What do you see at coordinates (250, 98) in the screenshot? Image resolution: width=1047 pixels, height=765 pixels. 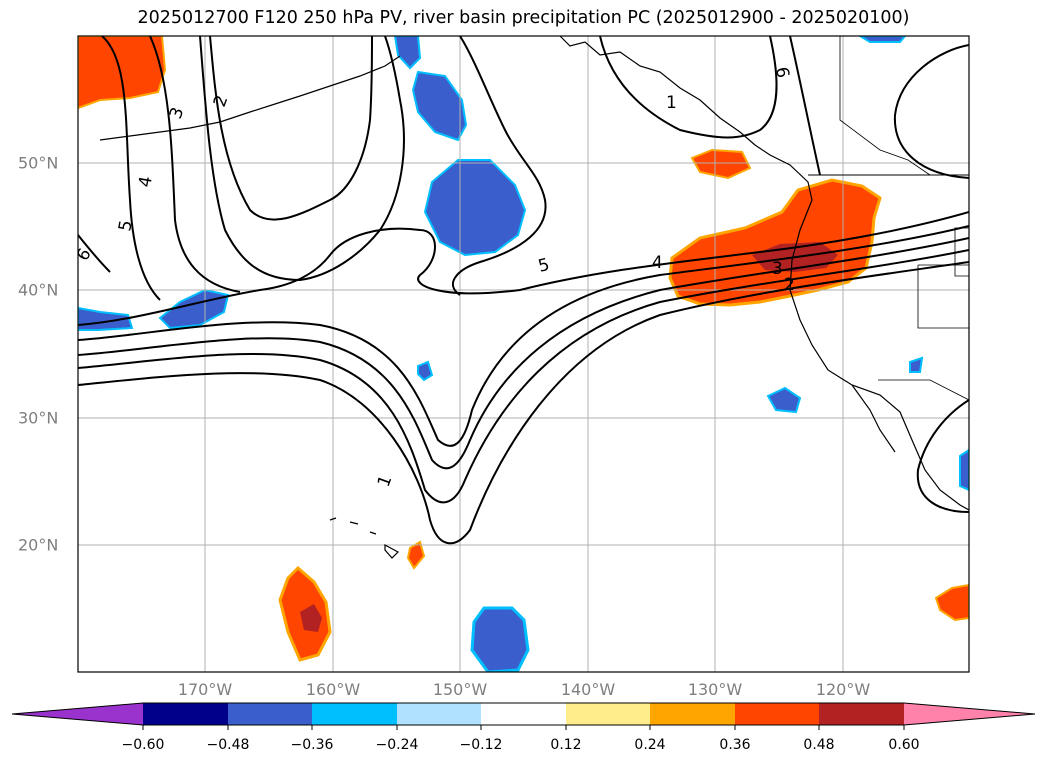 I see `aleutian-islands` at bounding box center [250, 98].